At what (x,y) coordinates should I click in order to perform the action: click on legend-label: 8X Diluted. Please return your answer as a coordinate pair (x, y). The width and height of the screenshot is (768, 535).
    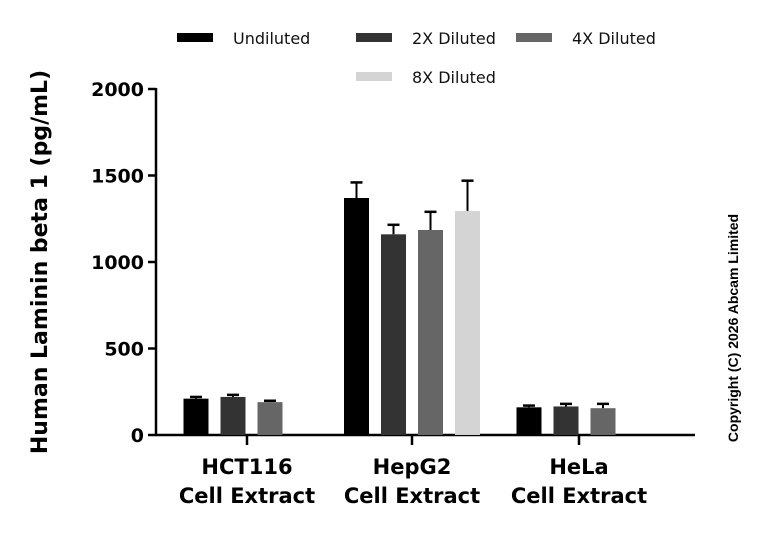
    Looking at the image, I should click on (454, 77).